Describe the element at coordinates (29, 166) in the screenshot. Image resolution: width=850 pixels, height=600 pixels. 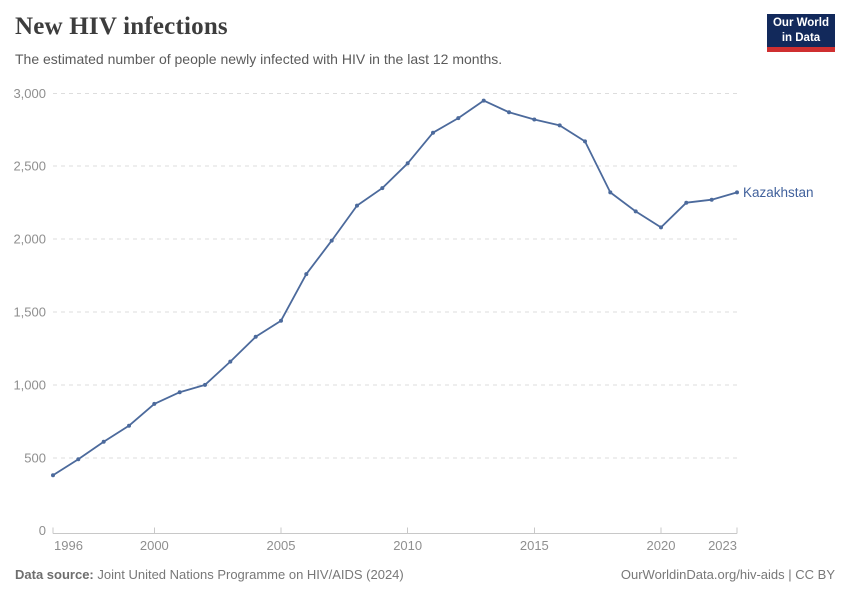
I see `y-tick-label: 2,500` at that location.